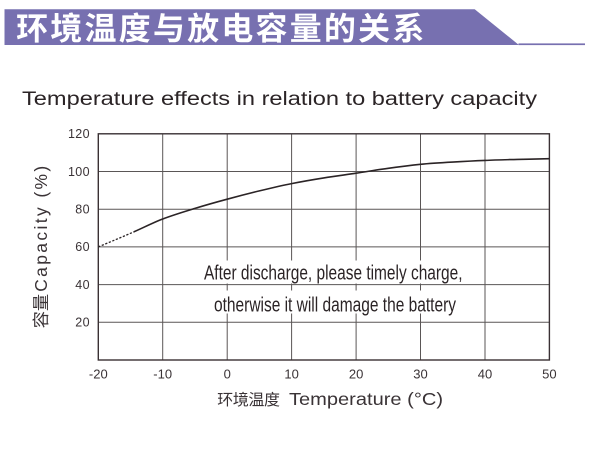  Describe the element at coordinates (366, 399) in the screenshot. I see `svg-text: Temperature (°C)` at that location.